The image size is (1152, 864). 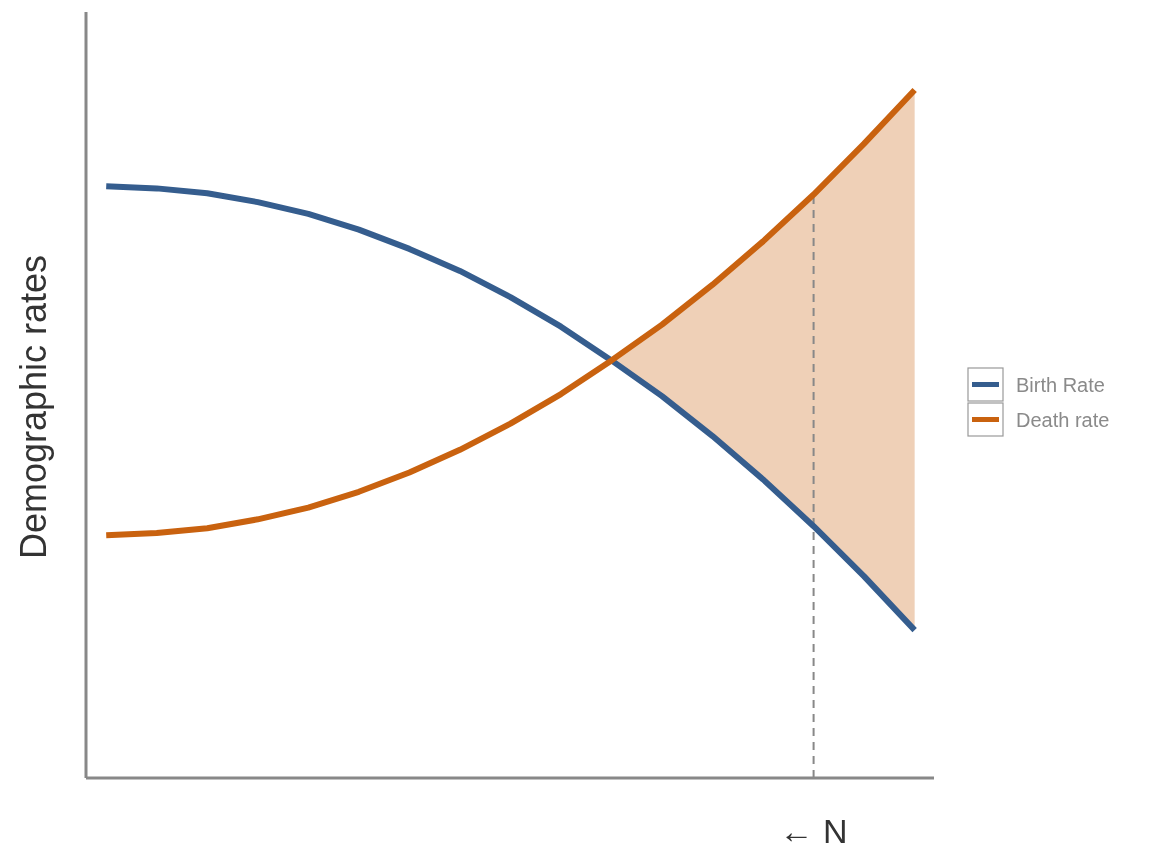 I want to click on legend-label: Birth Rate, so click(x=1060, y=385).